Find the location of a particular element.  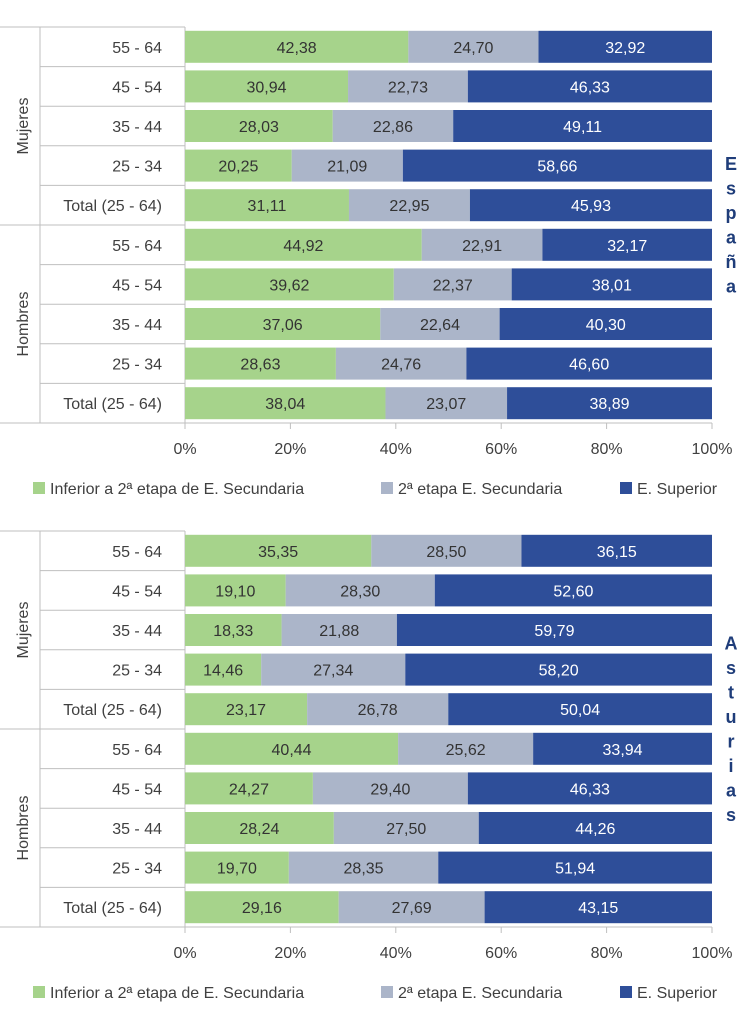

data-label: 27,50 is located at coordinates (406, 829).